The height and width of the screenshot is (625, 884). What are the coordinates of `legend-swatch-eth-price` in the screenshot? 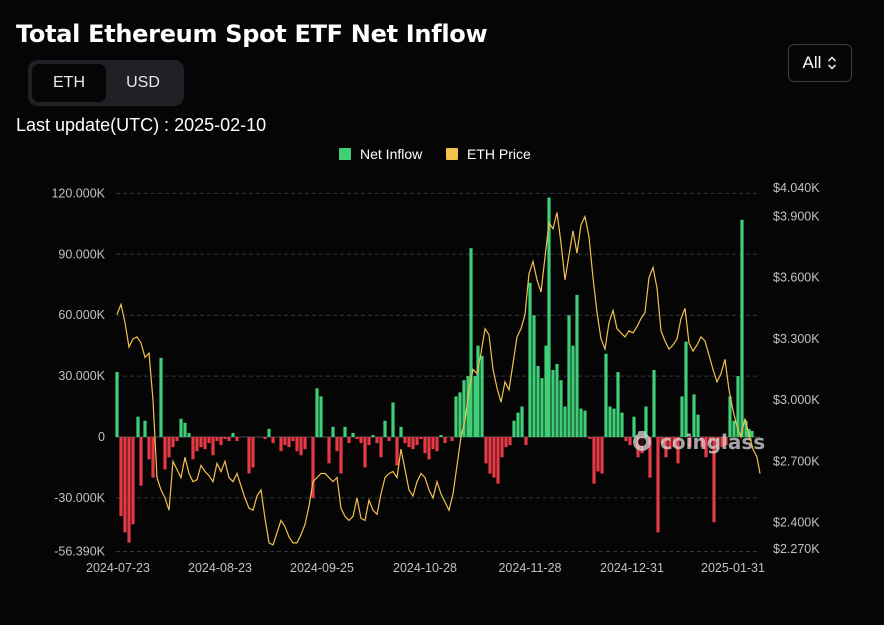 It's located at (452, 154).